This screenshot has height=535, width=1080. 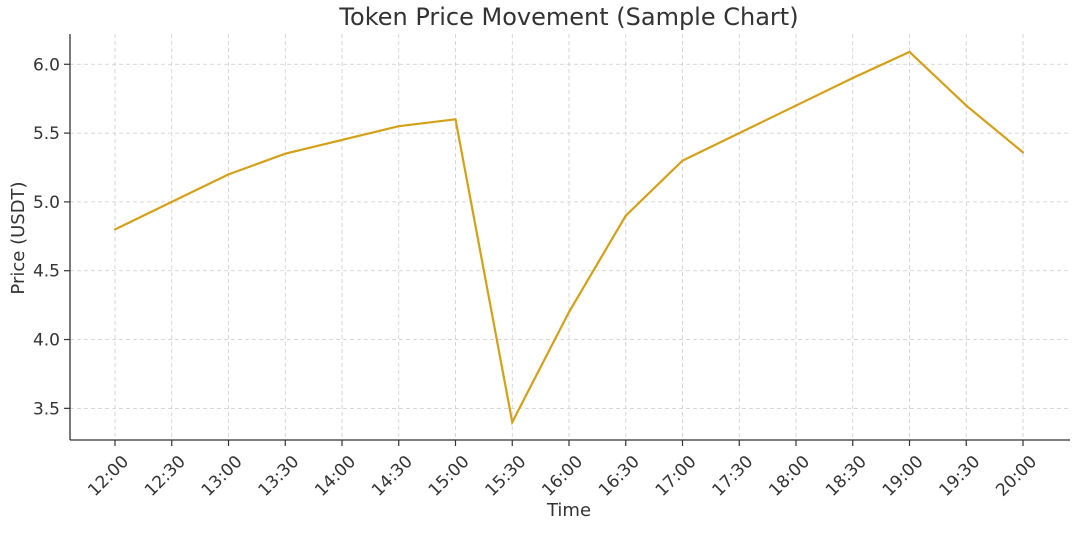 What do you see at coordinates (392, 476) in the screenshot?
I see `x-tick-label: 14:30` at bounding box center [392, 476].